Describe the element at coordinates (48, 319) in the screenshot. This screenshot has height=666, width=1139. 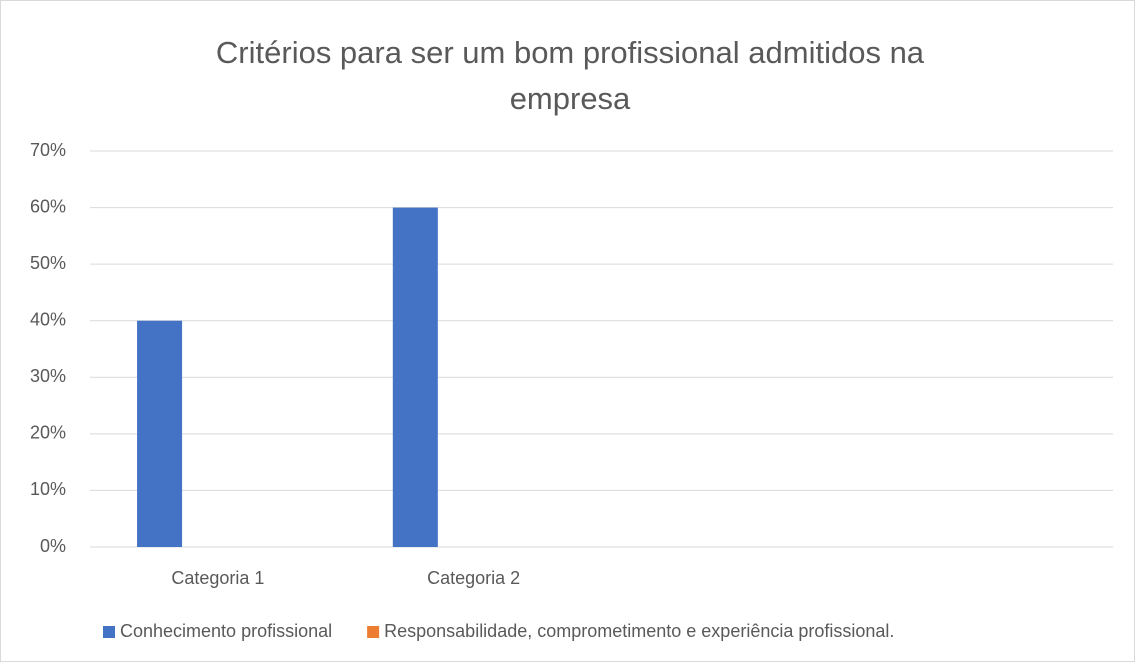
I see `y-tick-label: 40%` at that location.